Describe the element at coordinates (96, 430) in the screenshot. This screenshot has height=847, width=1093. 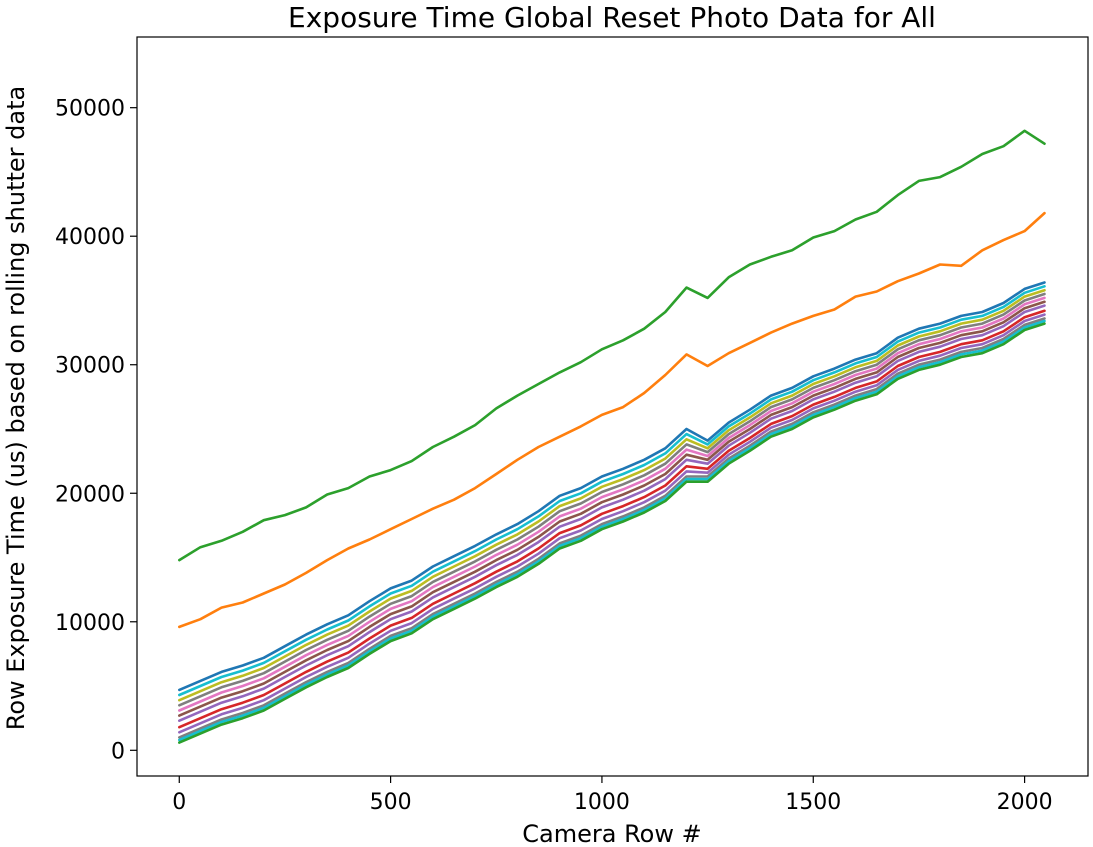
I see `y-axis-ticks: 0 10000 20000 30000 40000 50000` at that location.